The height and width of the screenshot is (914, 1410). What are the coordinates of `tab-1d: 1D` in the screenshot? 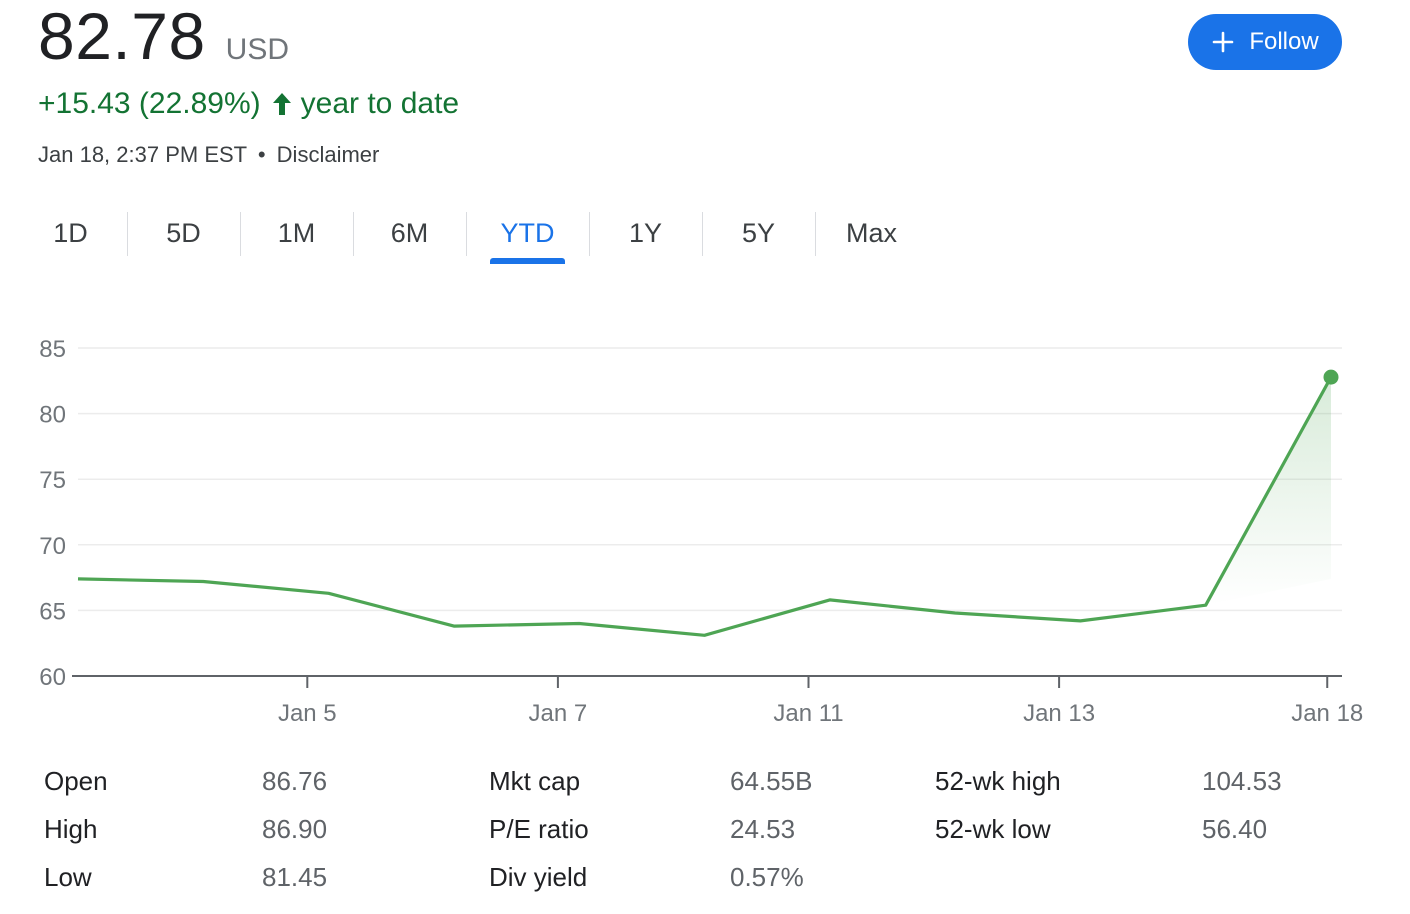 It's located at (70, 233).